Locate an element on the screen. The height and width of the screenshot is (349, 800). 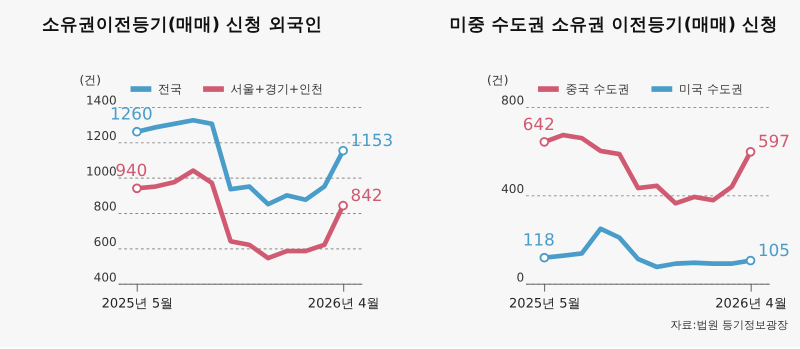
legend-label: 서울+경기+인천 is located at coordinates (276, 89).